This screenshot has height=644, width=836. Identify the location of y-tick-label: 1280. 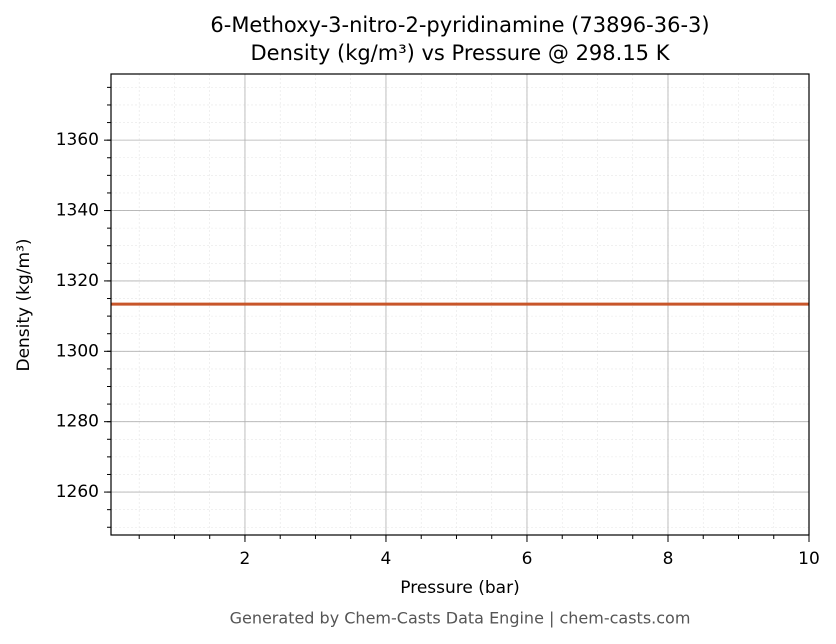
(77, 422).